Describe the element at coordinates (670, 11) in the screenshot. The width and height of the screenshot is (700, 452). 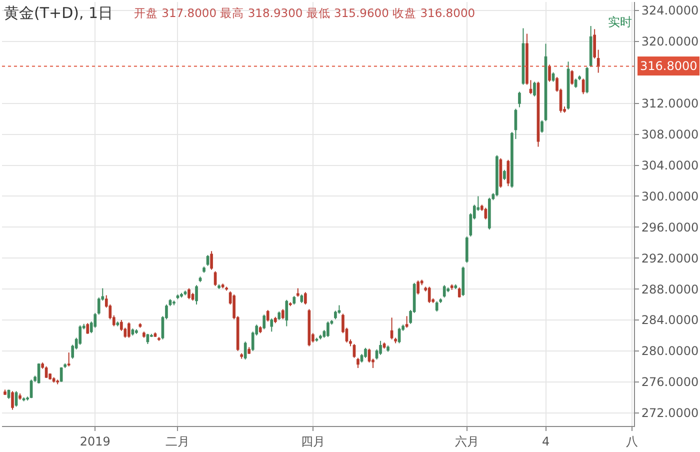
I see `y-tick-label: 324.0000` at that location.